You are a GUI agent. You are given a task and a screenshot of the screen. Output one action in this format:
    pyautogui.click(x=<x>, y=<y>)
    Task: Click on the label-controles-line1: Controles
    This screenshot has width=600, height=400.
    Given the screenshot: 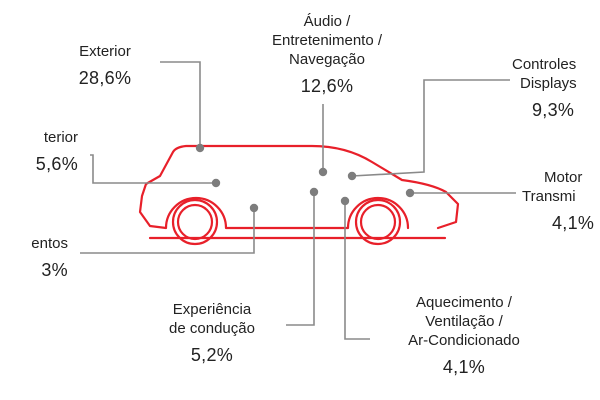 What is the action you would take?
    pyautogui.click(x=544, y=64)
    